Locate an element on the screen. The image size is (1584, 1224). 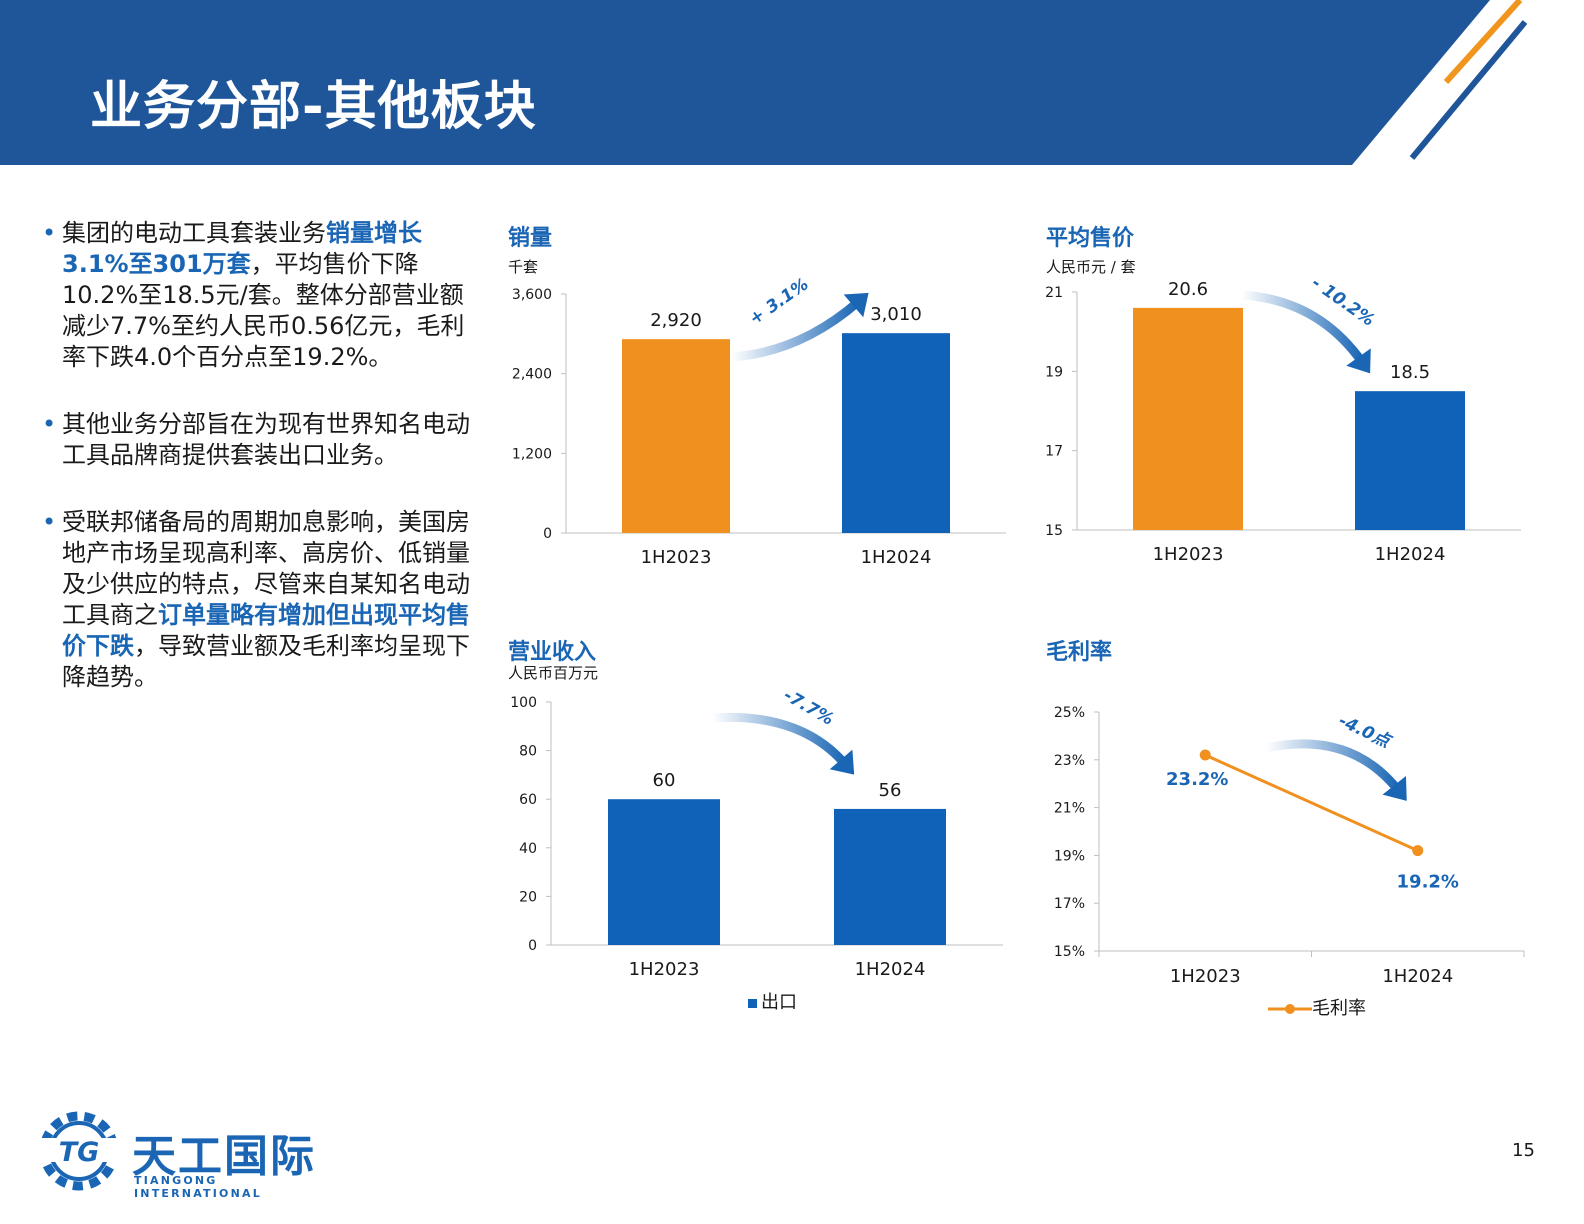
gear-logo-icon: TG is located at coordinates (79, 1151).